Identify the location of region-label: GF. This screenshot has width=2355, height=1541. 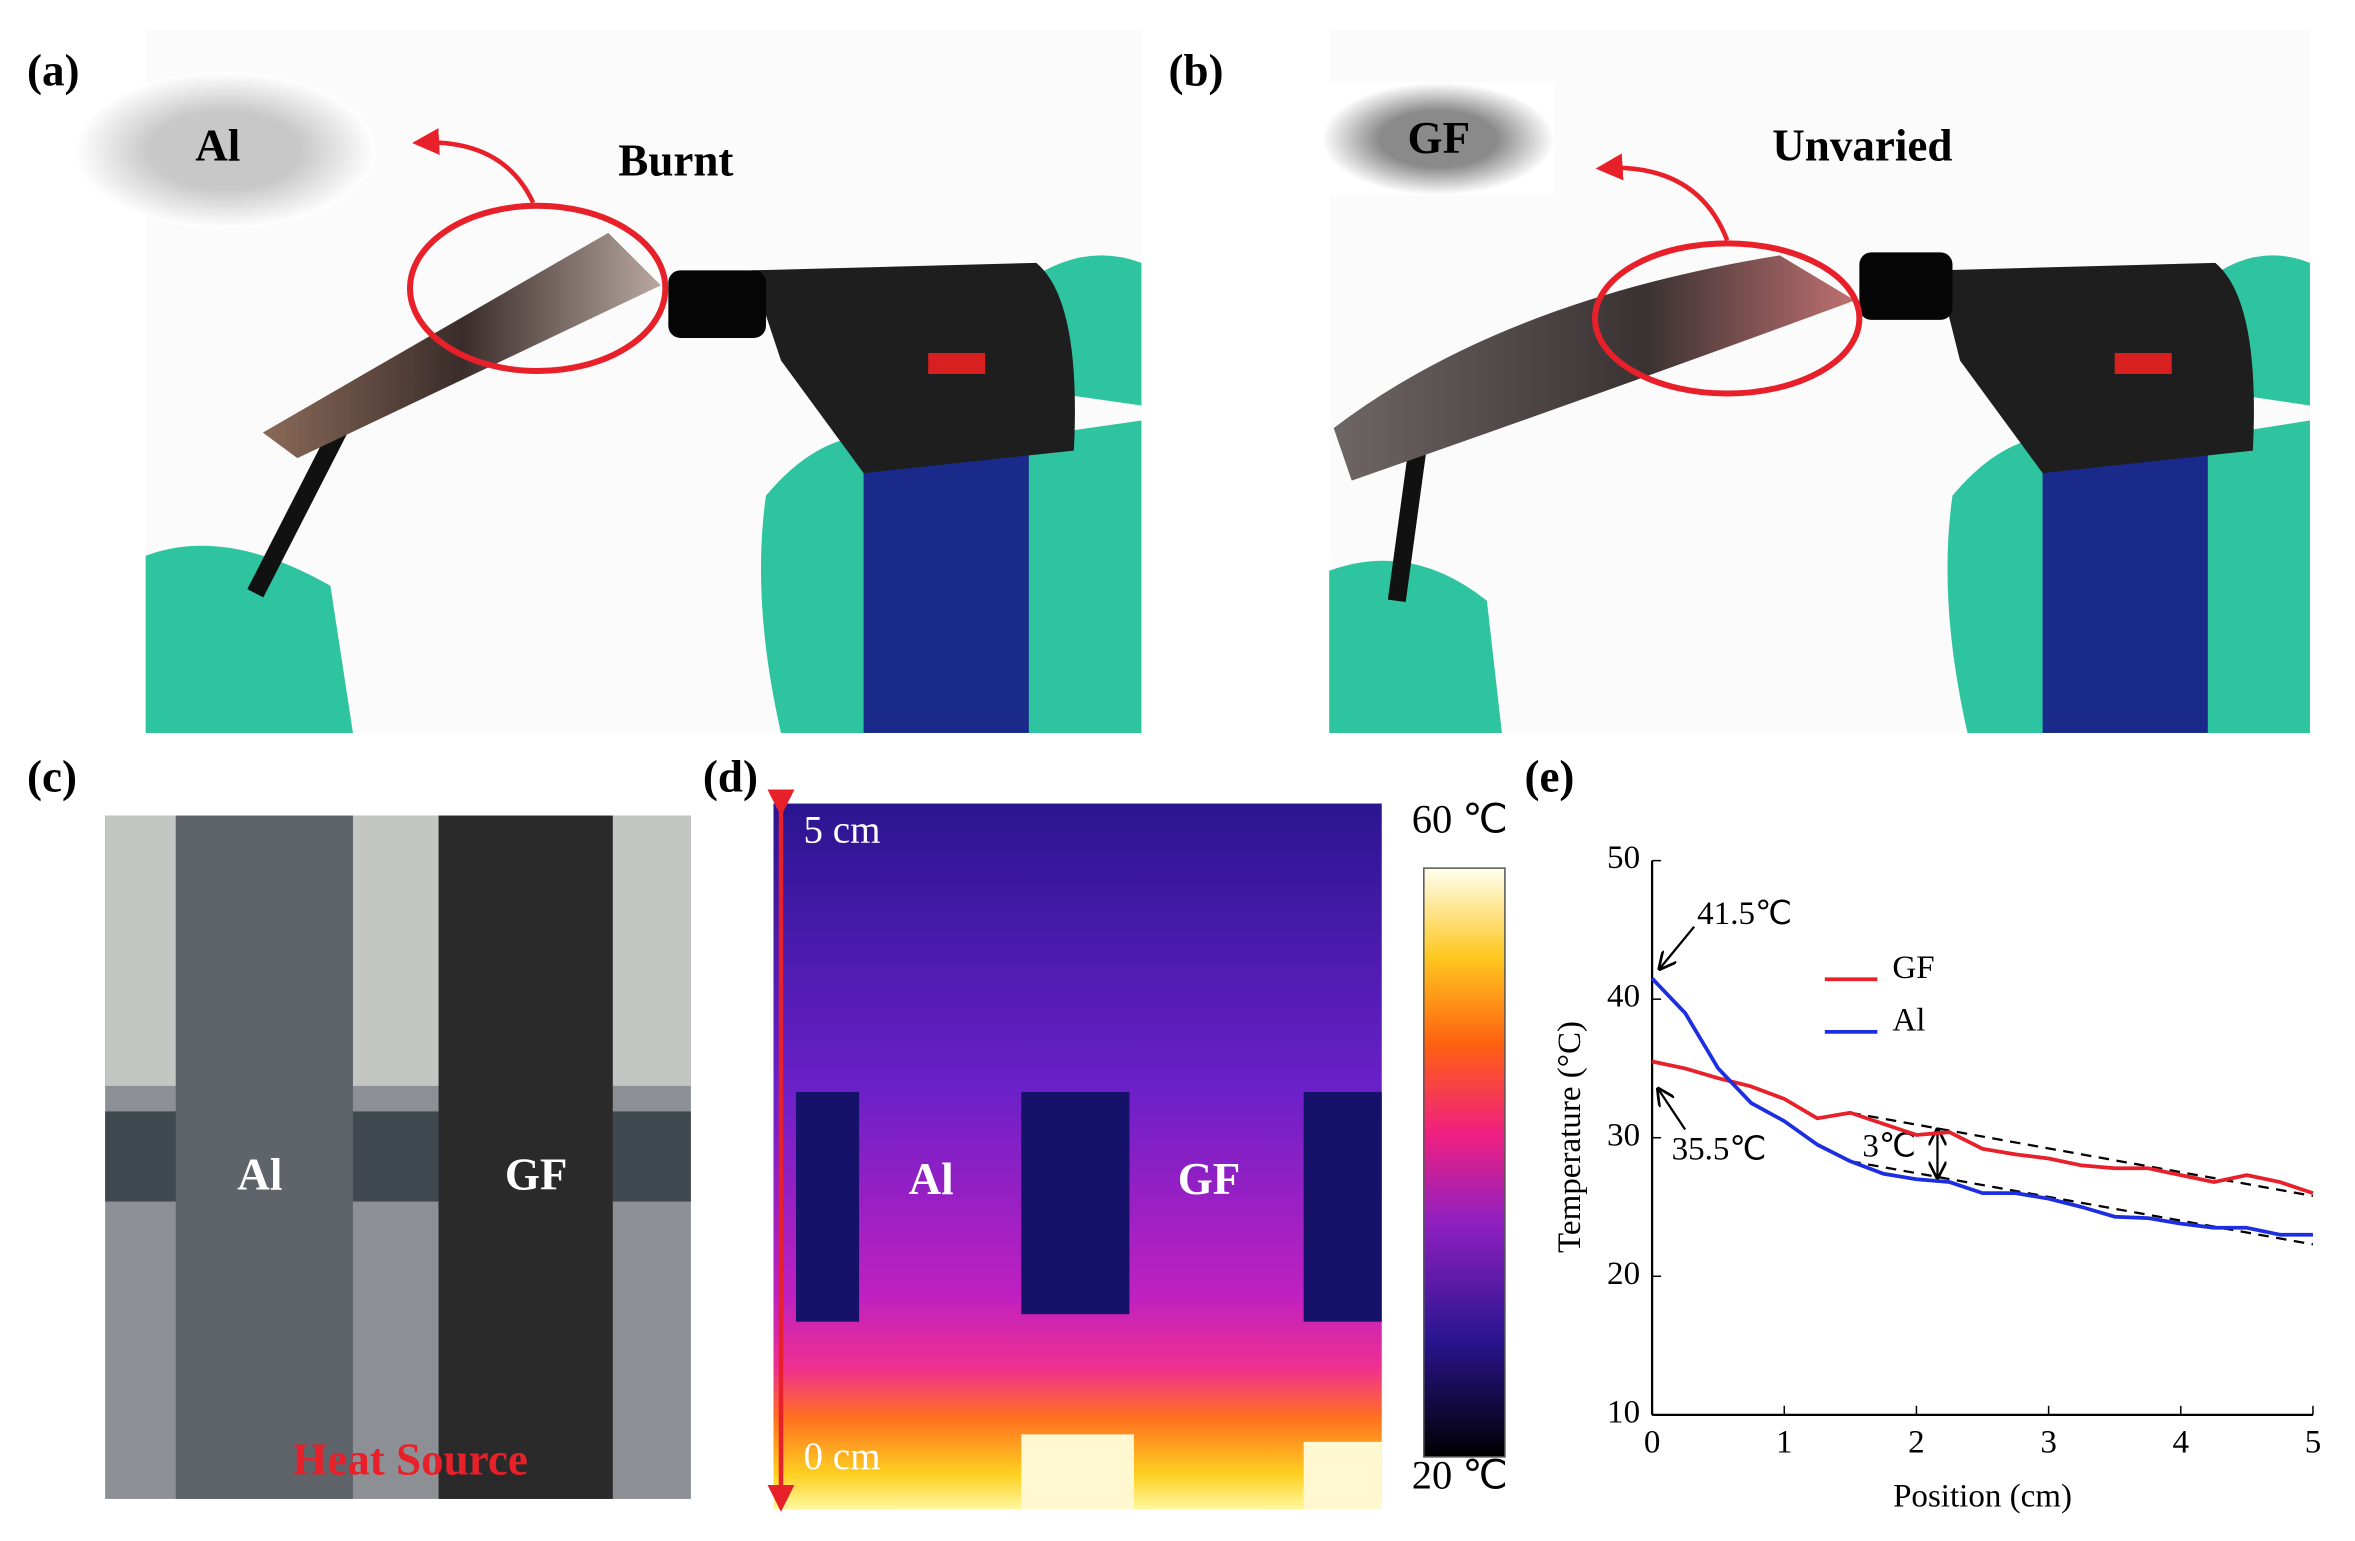
(1209, 1179).